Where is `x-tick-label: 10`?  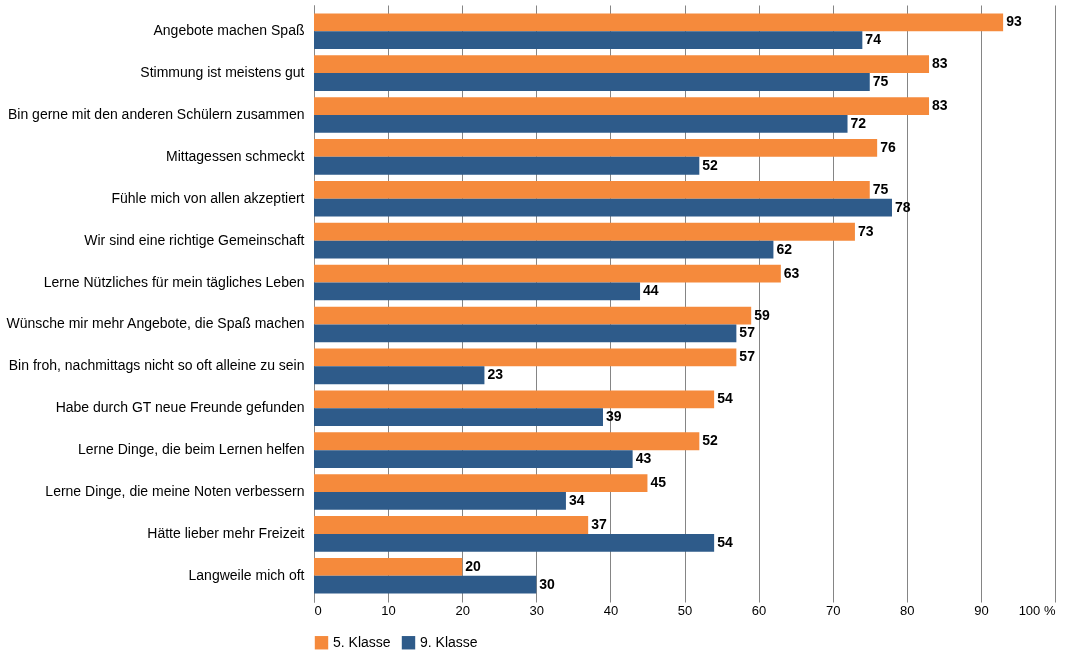
x-tick-label: 10 is located at coordinates (388, 610).